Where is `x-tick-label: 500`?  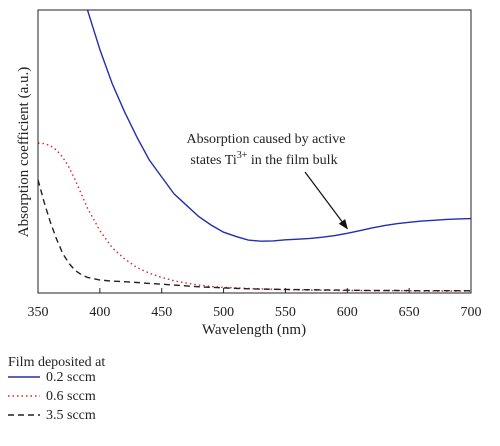
x-tick-label: 500 is located at coordinates (223, 312).